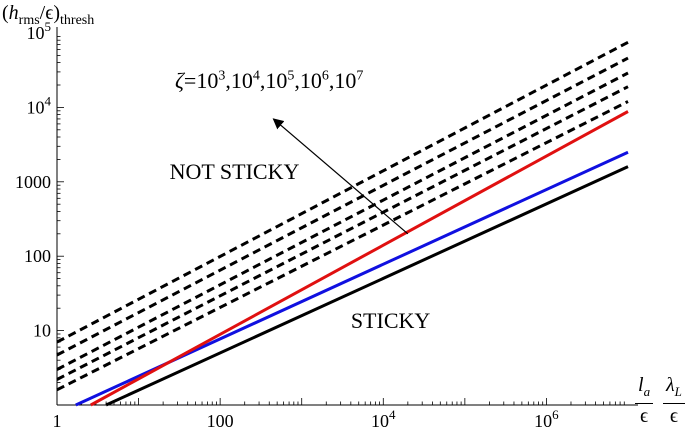 This screenshot has height=434, width=700. What do you see at coordinates (644, 401) in the screenshot?
I see `x-label-frac-la: la ϵ` at bounding box center [644, 401].